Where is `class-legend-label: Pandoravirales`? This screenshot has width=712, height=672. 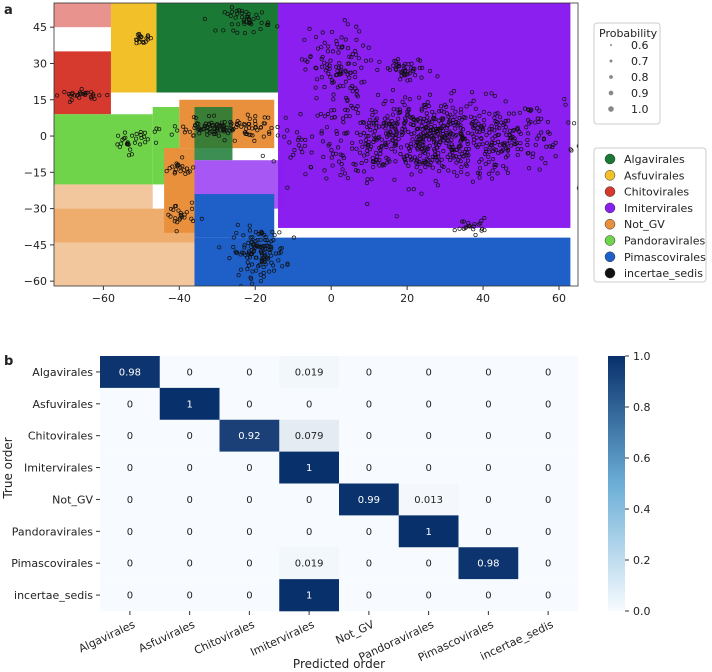
class-legend-label: Pandoravirales is located at coordinates (664, 241).